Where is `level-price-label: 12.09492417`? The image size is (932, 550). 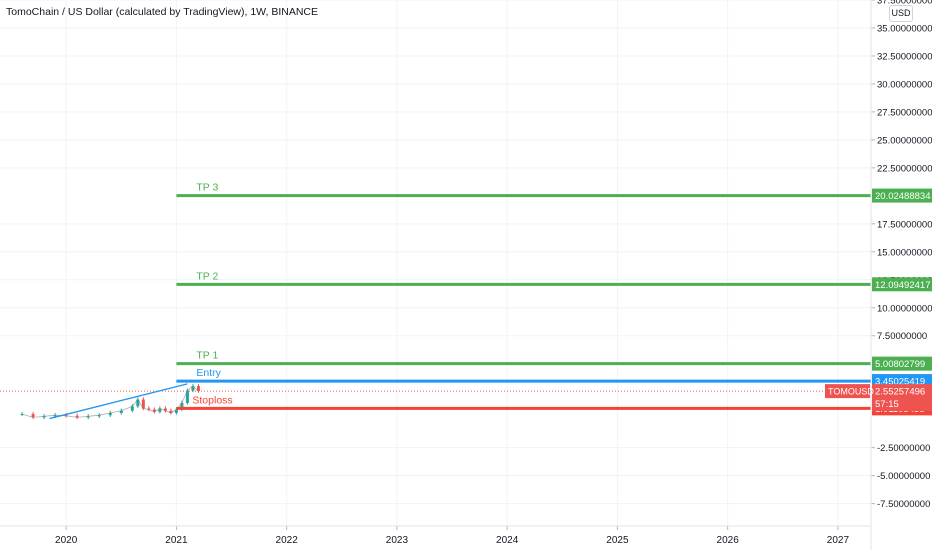 level-price-label: 12.09492417 is located at coordinates (902, 285).